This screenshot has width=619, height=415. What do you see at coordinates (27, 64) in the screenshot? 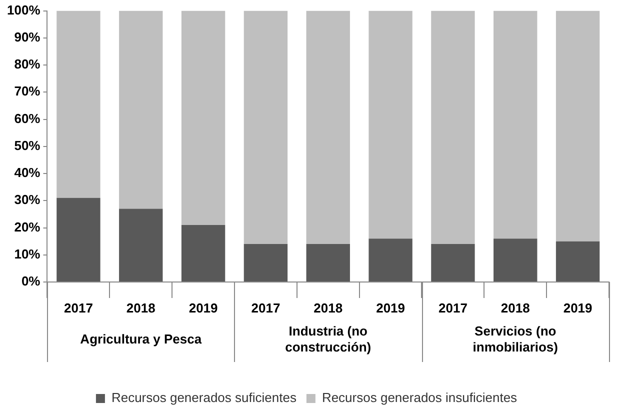
I see `y-tick-label: 80%` at bounding box center [27, 64].